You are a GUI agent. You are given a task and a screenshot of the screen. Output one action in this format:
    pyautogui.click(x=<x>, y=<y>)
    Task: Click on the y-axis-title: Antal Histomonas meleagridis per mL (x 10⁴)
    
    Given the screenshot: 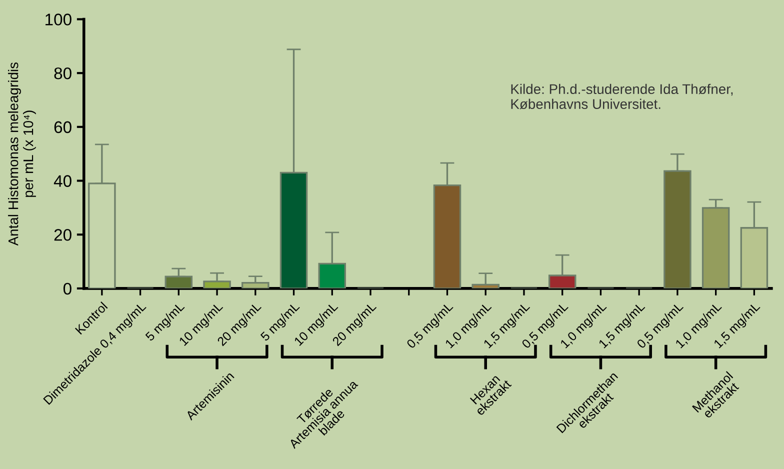 What is the action you would take?
    pyautogui.click(x=22, y=154)
    